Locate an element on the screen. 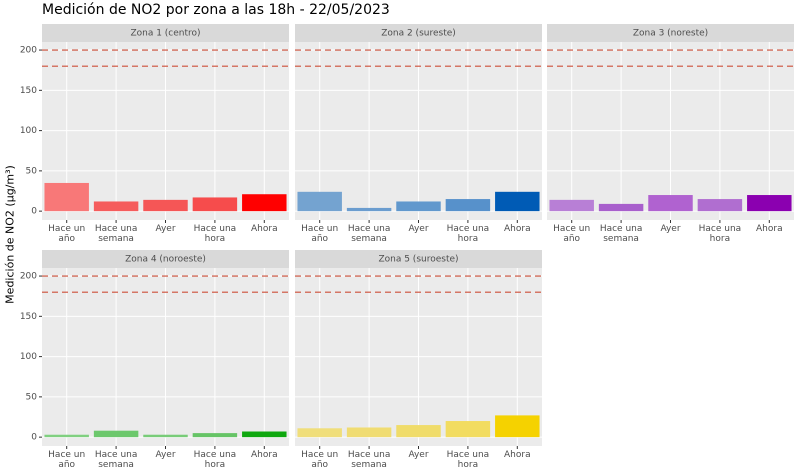 Image resolution: width=800 pixels, height=475 pixels. panel-title: Zona 4 (noroeste) is located at coordinates (165, 260).